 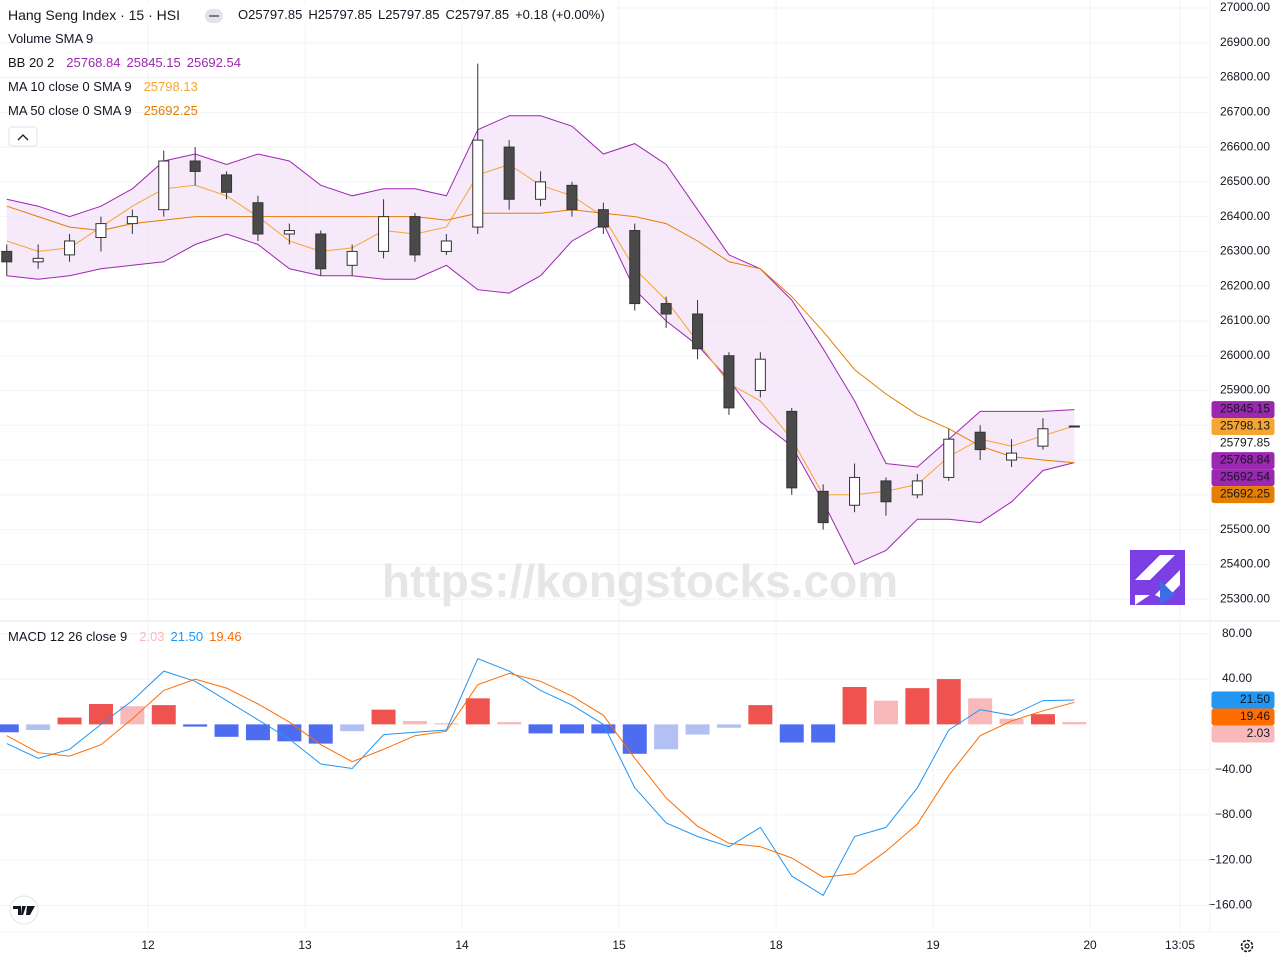 What do you see at coordinates (1245, 390) in the screenshot?
I see `y-tick-label: 25900.00` at bounding box center [1245, 390].